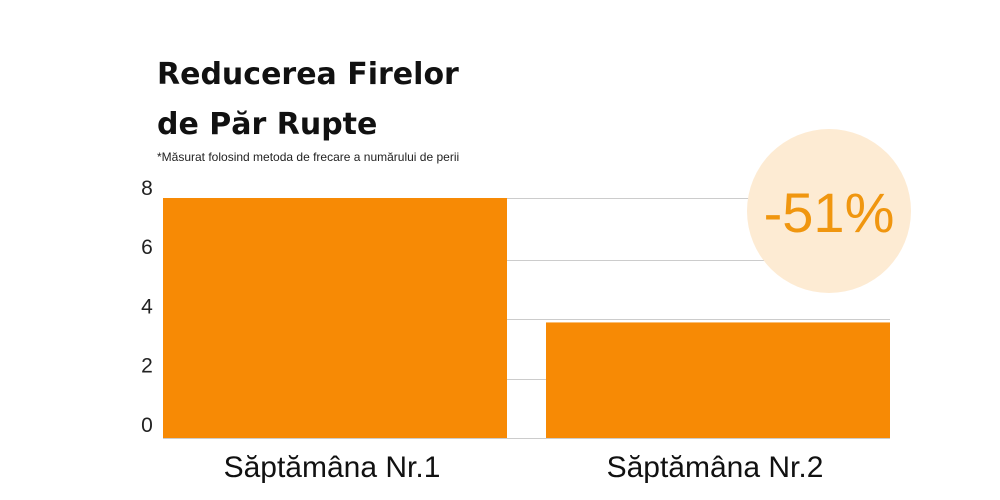 The image size is (1000, 500). What do you see at coordinates (147, 247) in the screenshot?
I see `y-tick-label: 6` at bounding box center [147, 247].